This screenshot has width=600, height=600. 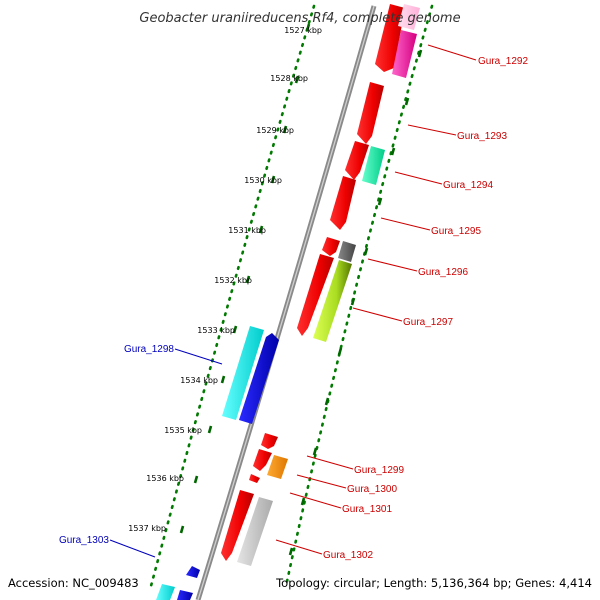 I want to click on gene-labels-reverse: Gura_1298 Gura_1303, so click(x=116, y=445).